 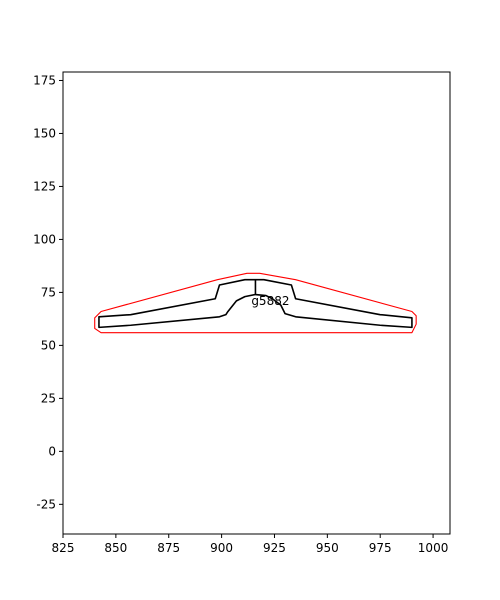 What do you see at coordinates (44, 133) in the screenshot?
I see `y-tick-label: 150` at bounding box center [44, 133].